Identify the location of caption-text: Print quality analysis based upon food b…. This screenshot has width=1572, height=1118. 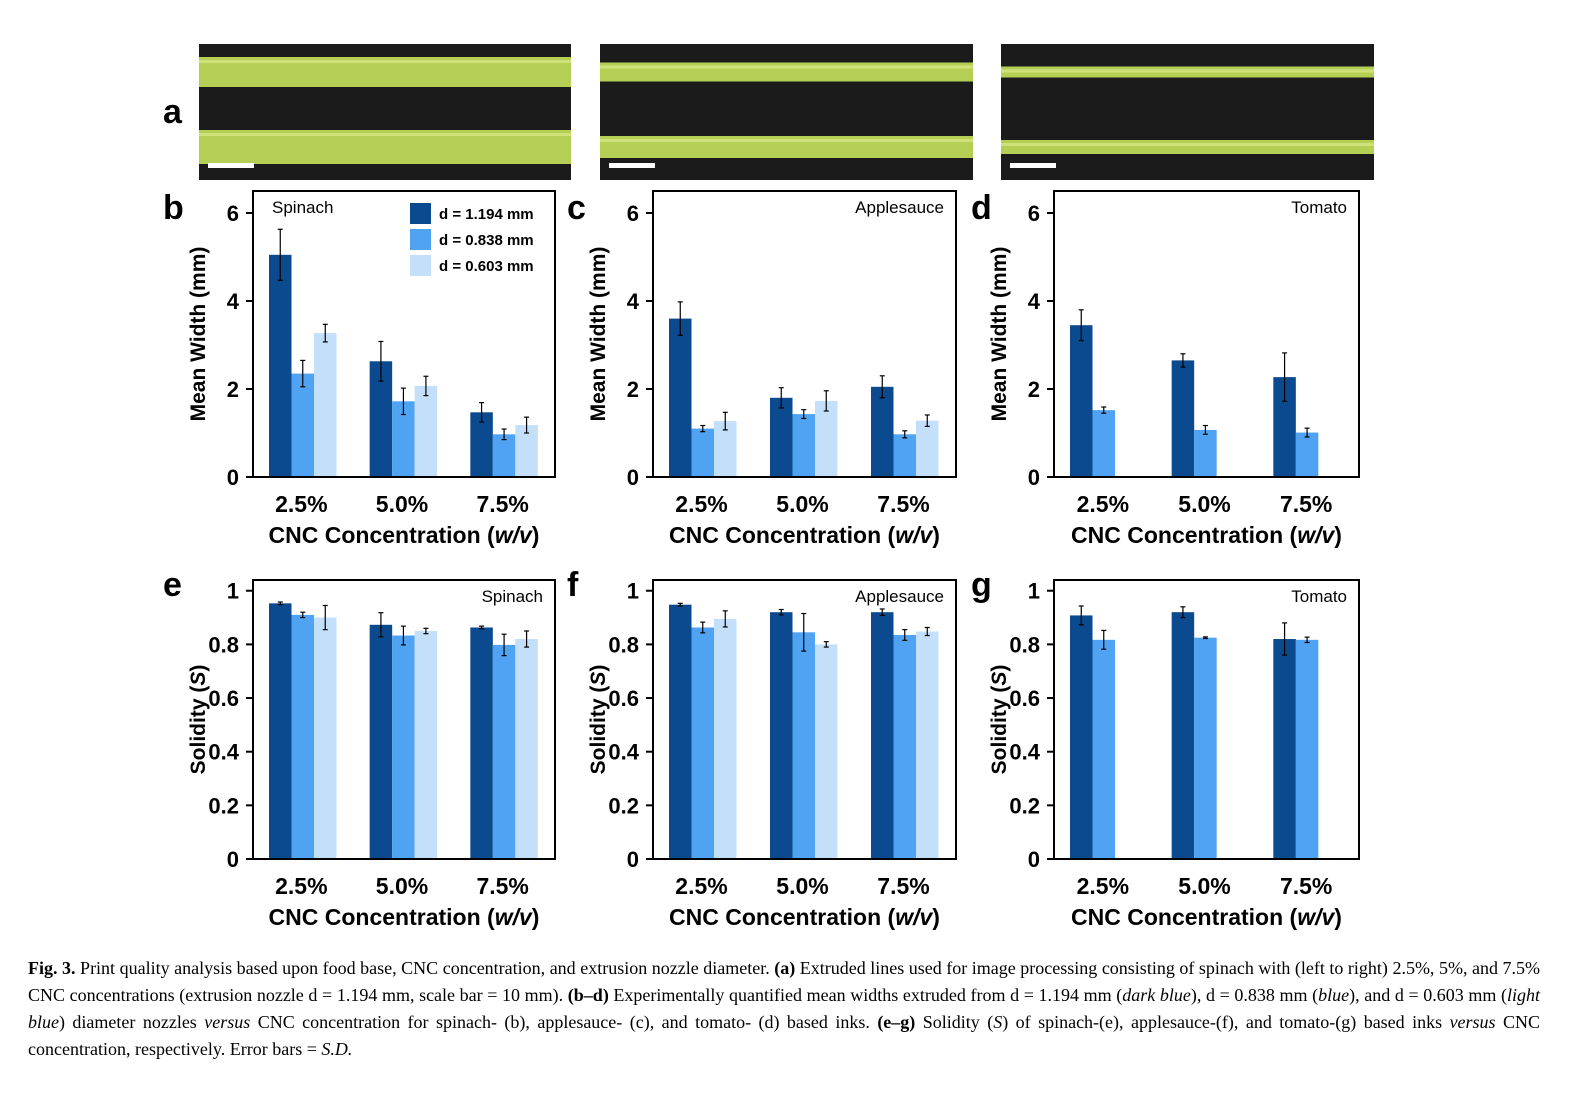
(425, 968).